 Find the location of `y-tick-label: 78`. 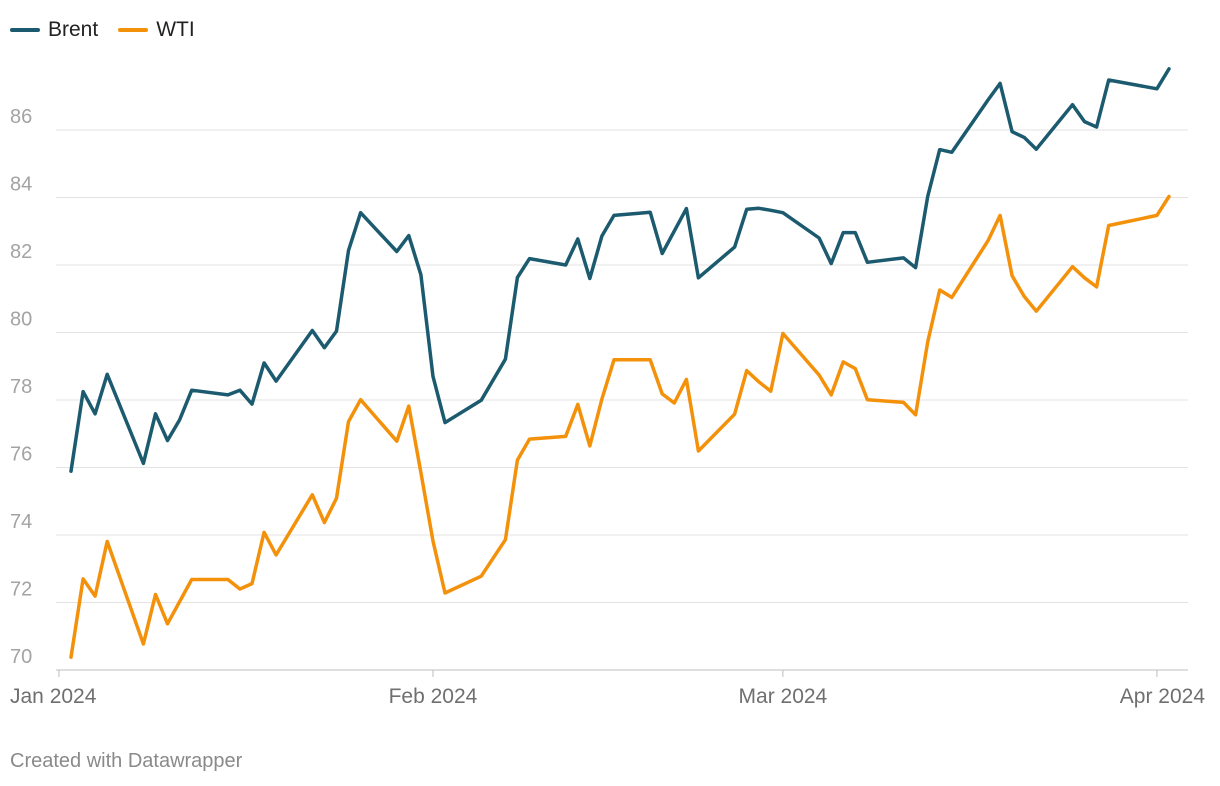

y-tick-label: 78 is located at coordinates (21, 387).